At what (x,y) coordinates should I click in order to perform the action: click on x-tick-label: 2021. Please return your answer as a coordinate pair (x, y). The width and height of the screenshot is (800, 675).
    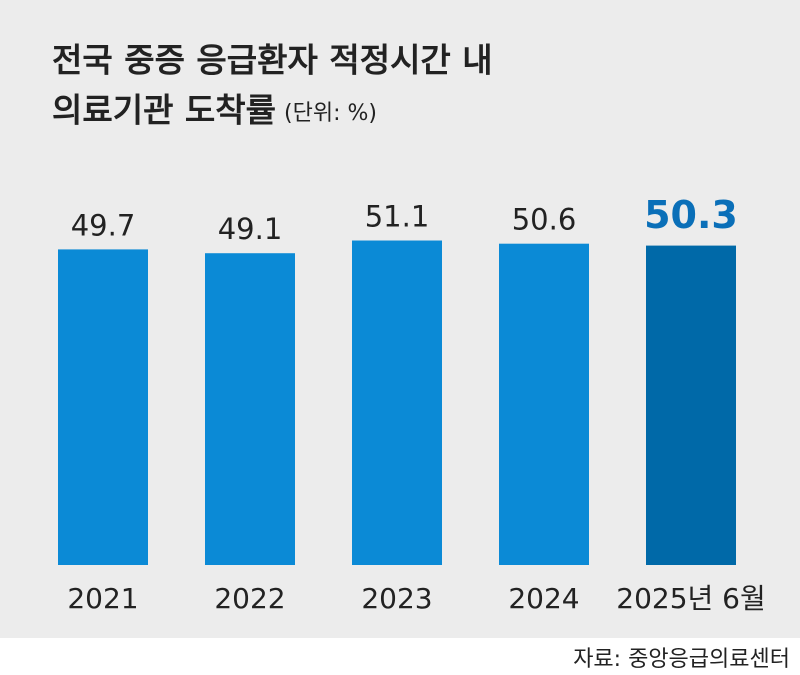
    Looking at the image, I should click on (102, 598).